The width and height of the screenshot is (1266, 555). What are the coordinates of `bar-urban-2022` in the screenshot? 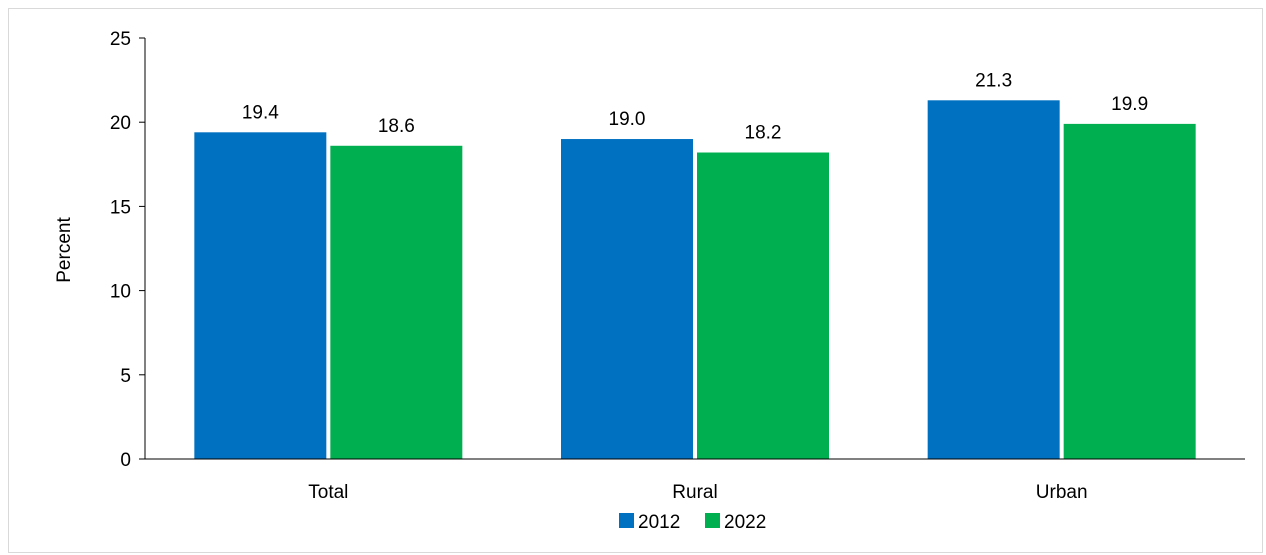 It's located at (1129, 291).